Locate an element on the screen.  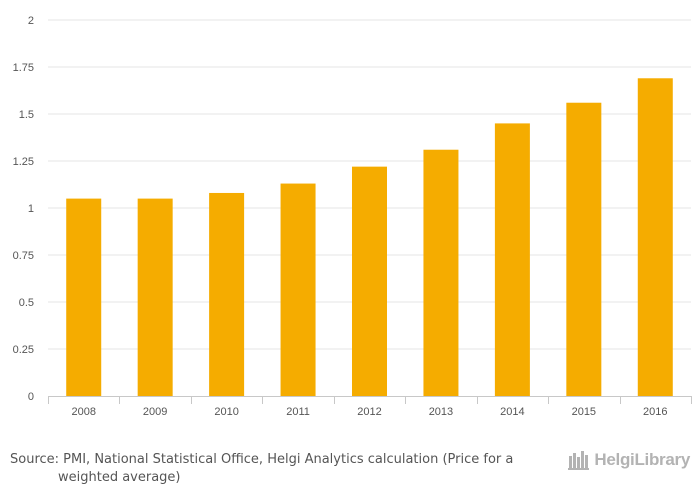
y-tick-label: 1 is located at coordinates (31, 209).